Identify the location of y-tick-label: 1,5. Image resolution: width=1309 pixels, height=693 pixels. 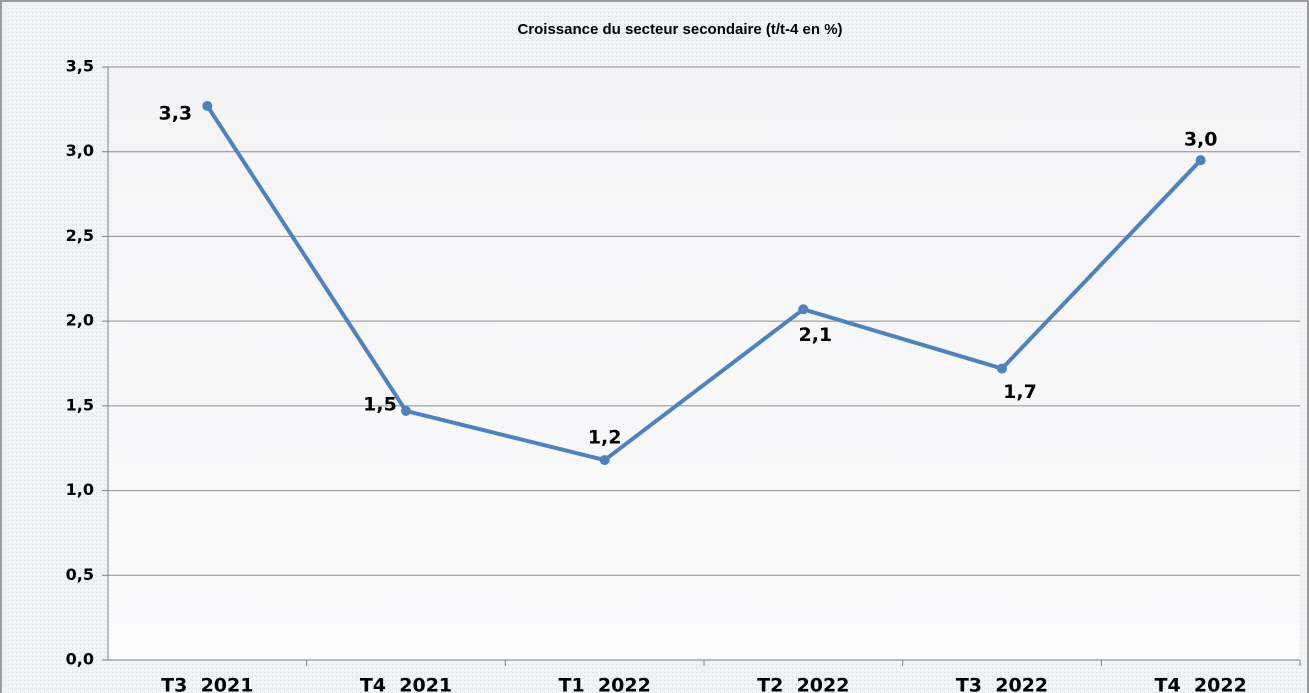
(80, 404).